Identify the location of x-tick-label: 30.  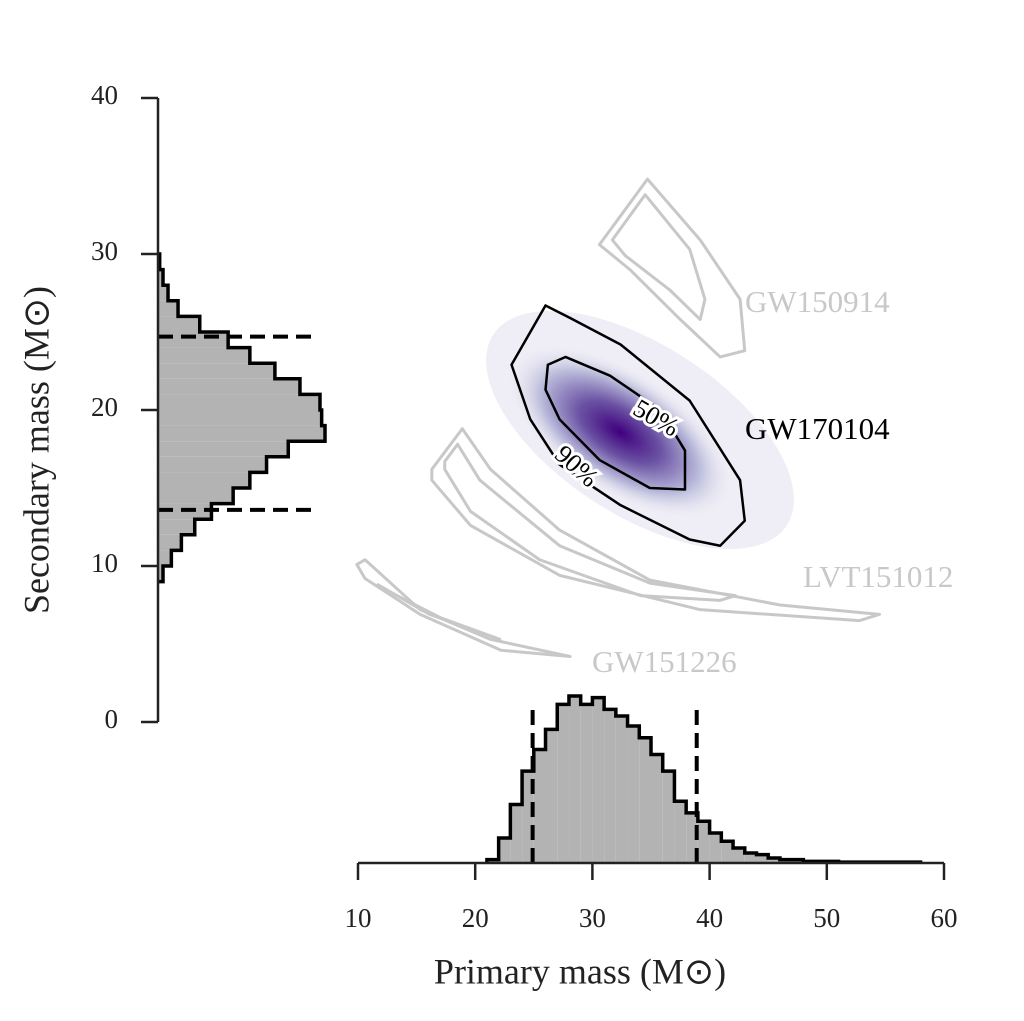
(592, 918).